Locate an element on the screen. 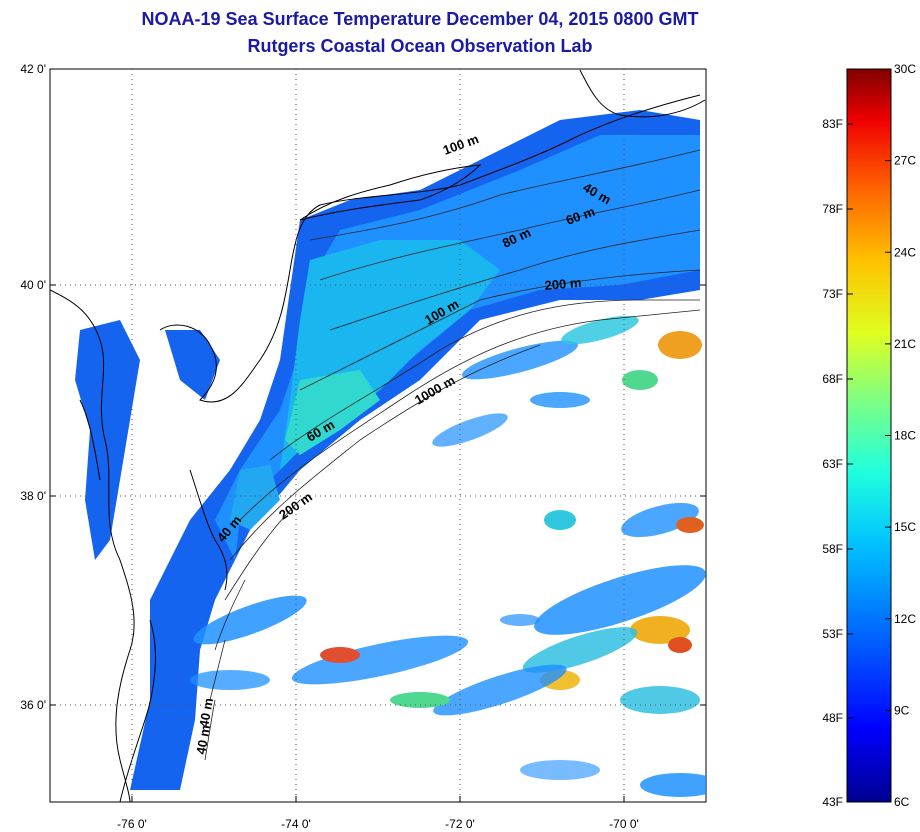  colorbar-fahrenheit-label: 68F is located at coordinates (832, 379).